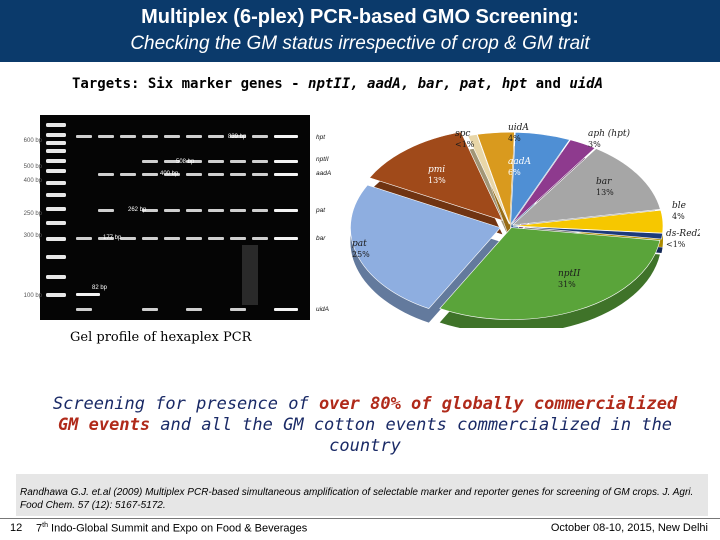 This screenshot has width=720, height=540. I want to click on gel-lanes, so click(187, 223).